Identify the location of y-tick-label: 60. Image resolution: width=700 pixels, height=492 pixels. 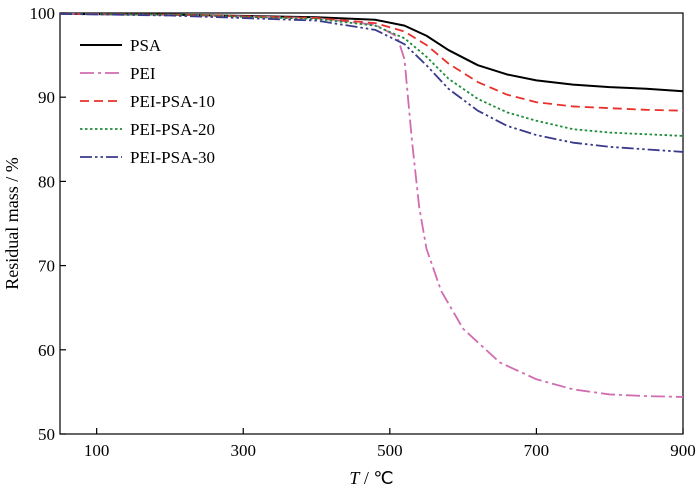
(46, 350).